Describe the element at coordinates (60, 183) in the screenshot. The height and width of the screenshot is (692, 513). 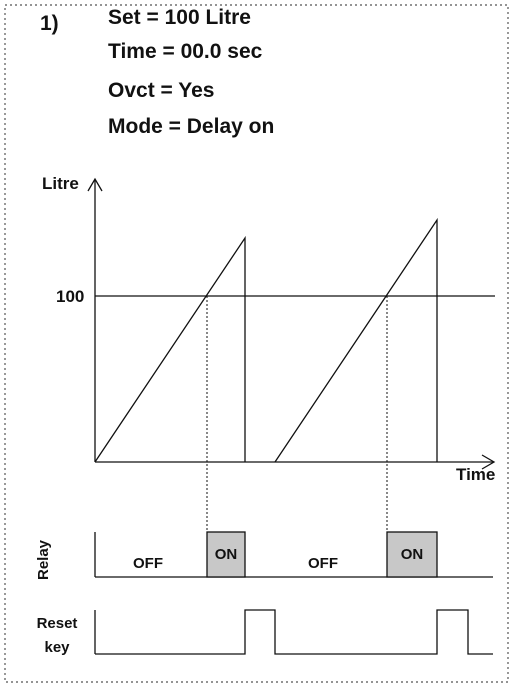
I see `y-axis-label: Litre` at that location.